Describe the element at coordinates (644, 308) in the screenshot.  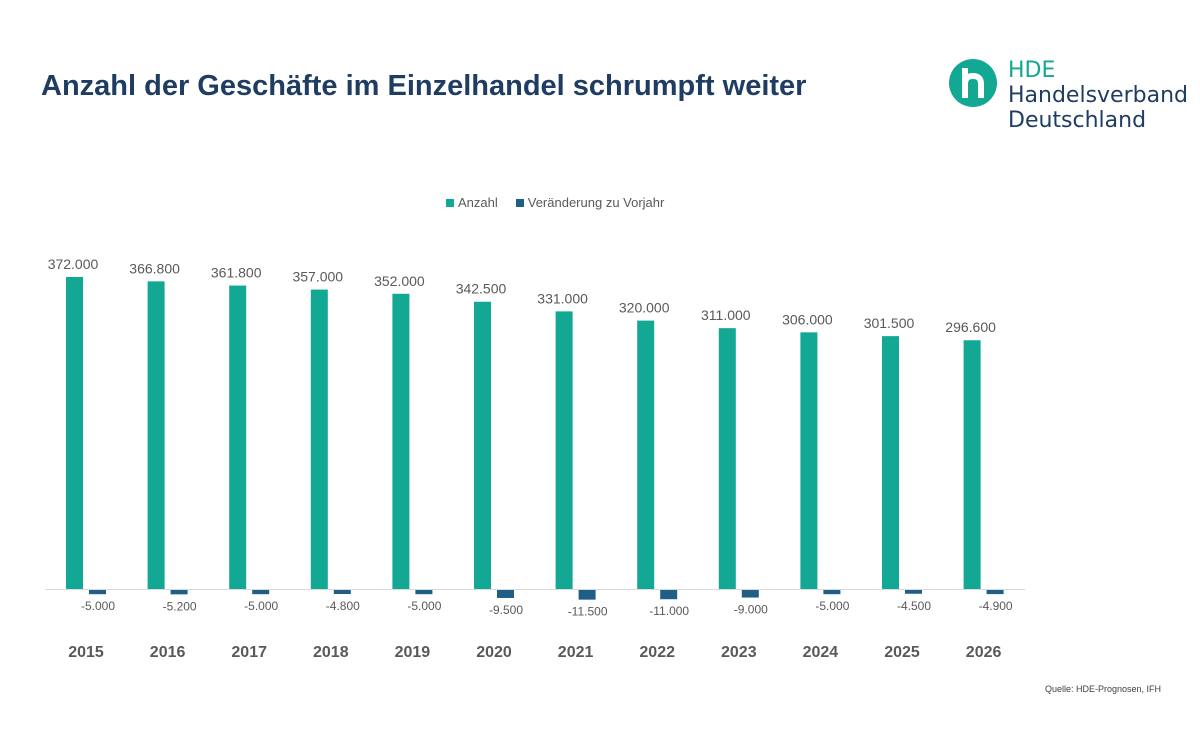
I see `data-label-anzahl: 320.000` at that location.